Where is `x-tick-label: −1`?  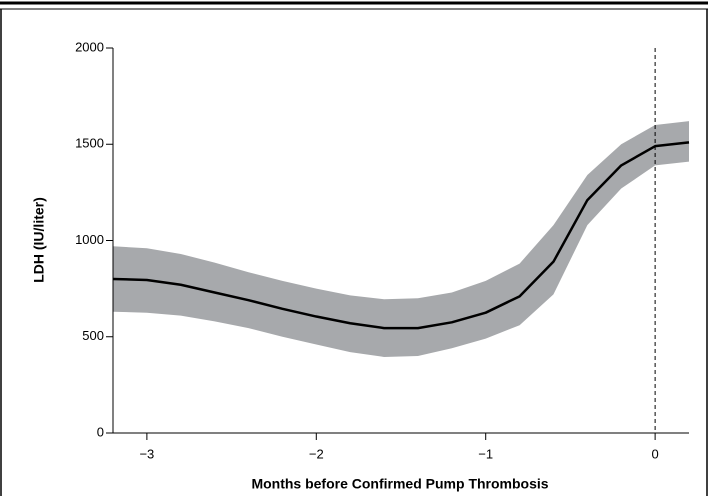 x-tick-label: −1 is located at coordinates (485, 453).